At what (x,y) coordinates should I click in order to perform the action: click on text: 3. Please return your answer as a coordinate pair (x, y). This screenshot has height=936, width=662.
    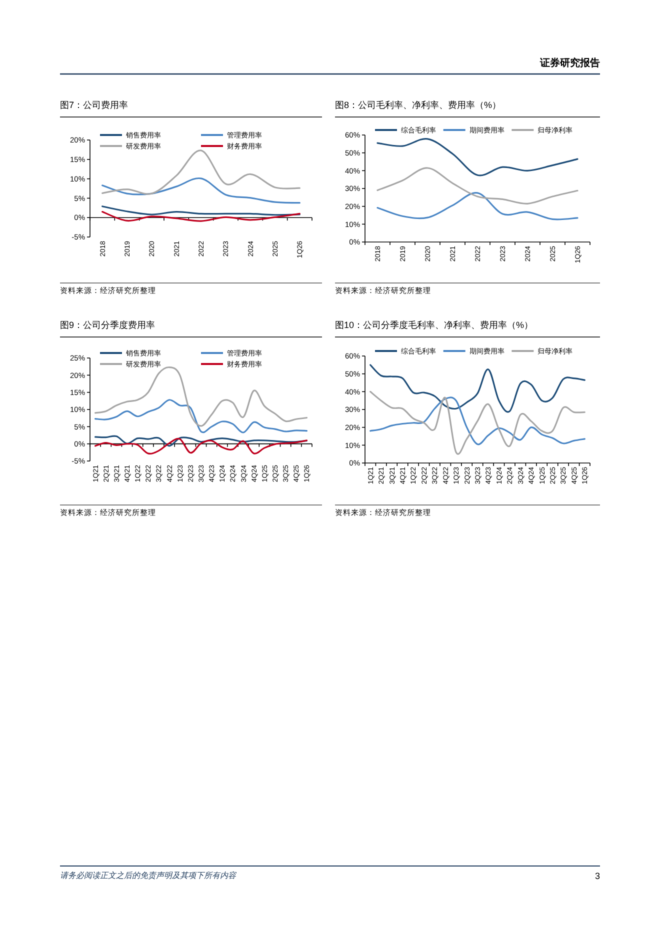
    Looking at the image, I should click on (597, 876).